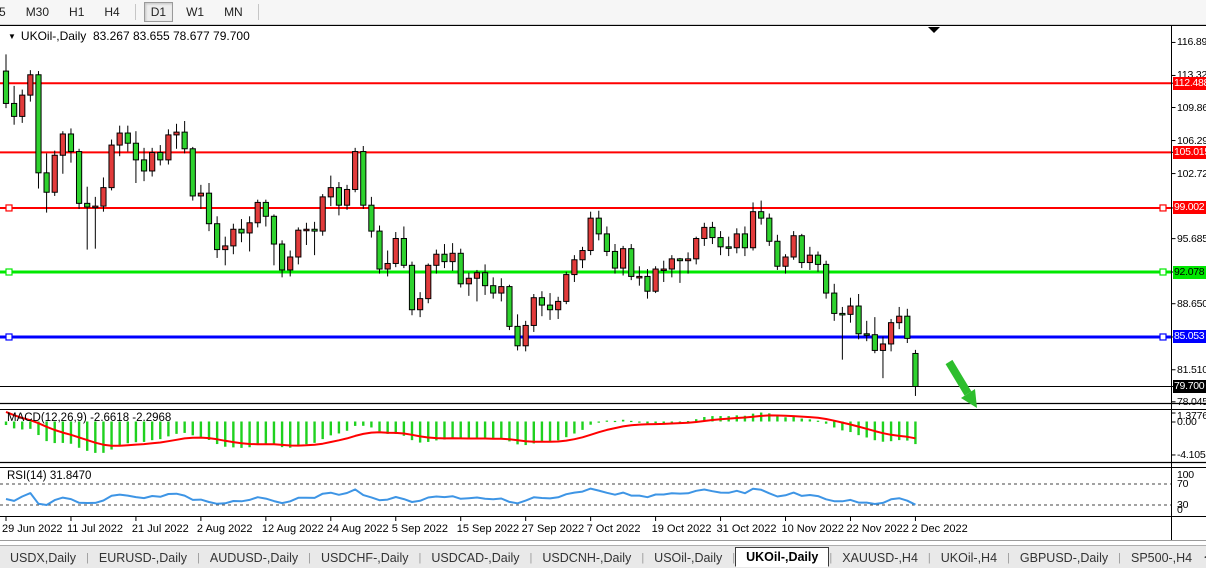 The width and height of the screenshot is (1206, 568). I want to click on price-line-label-112.488: 112.488, so click(1189, 83).